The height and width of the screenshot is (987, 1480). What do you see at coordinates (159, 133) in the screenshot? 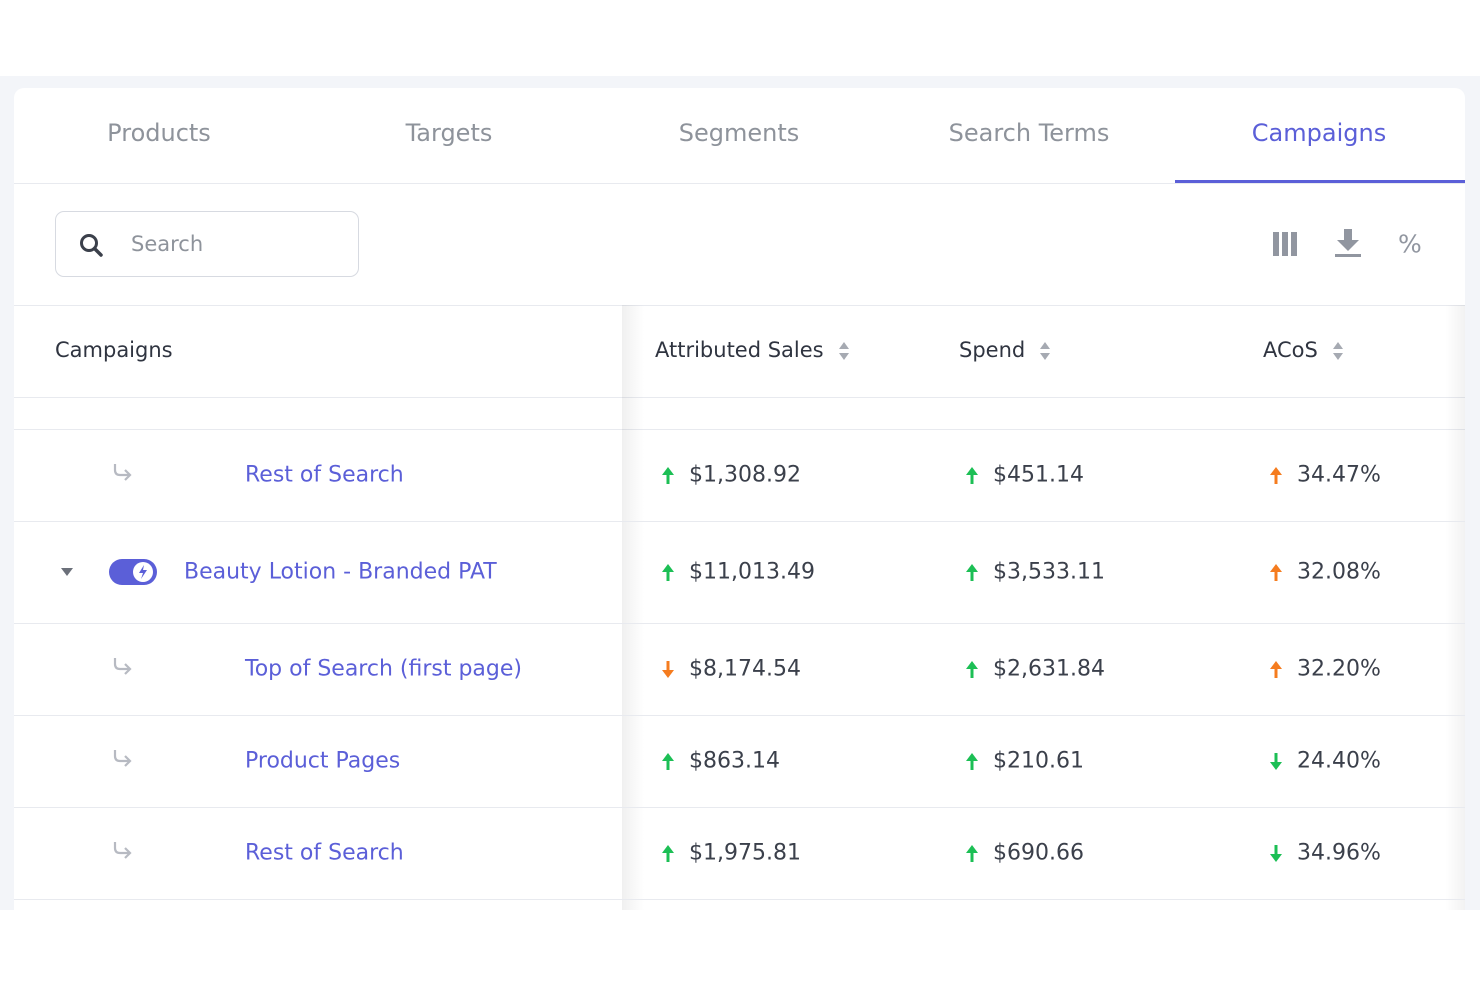
I see `tab: Products` at bounding box center [159, 133].